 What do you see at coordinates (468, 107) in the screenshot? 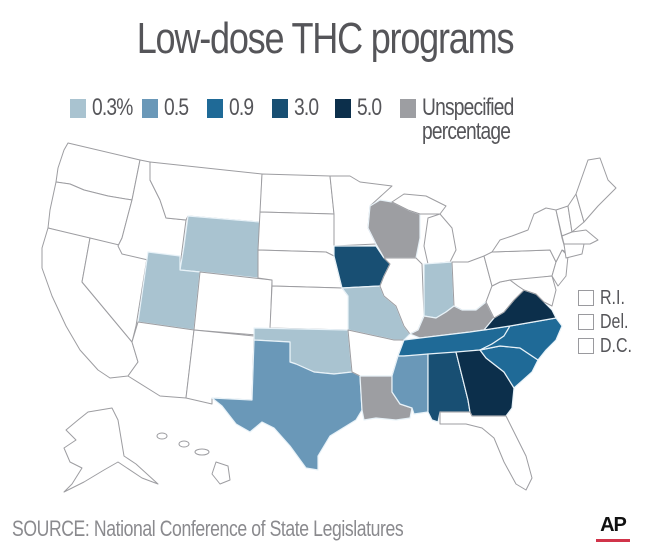
I see `legend-label-line1: Unspecified` at bounding box center [468, 107].